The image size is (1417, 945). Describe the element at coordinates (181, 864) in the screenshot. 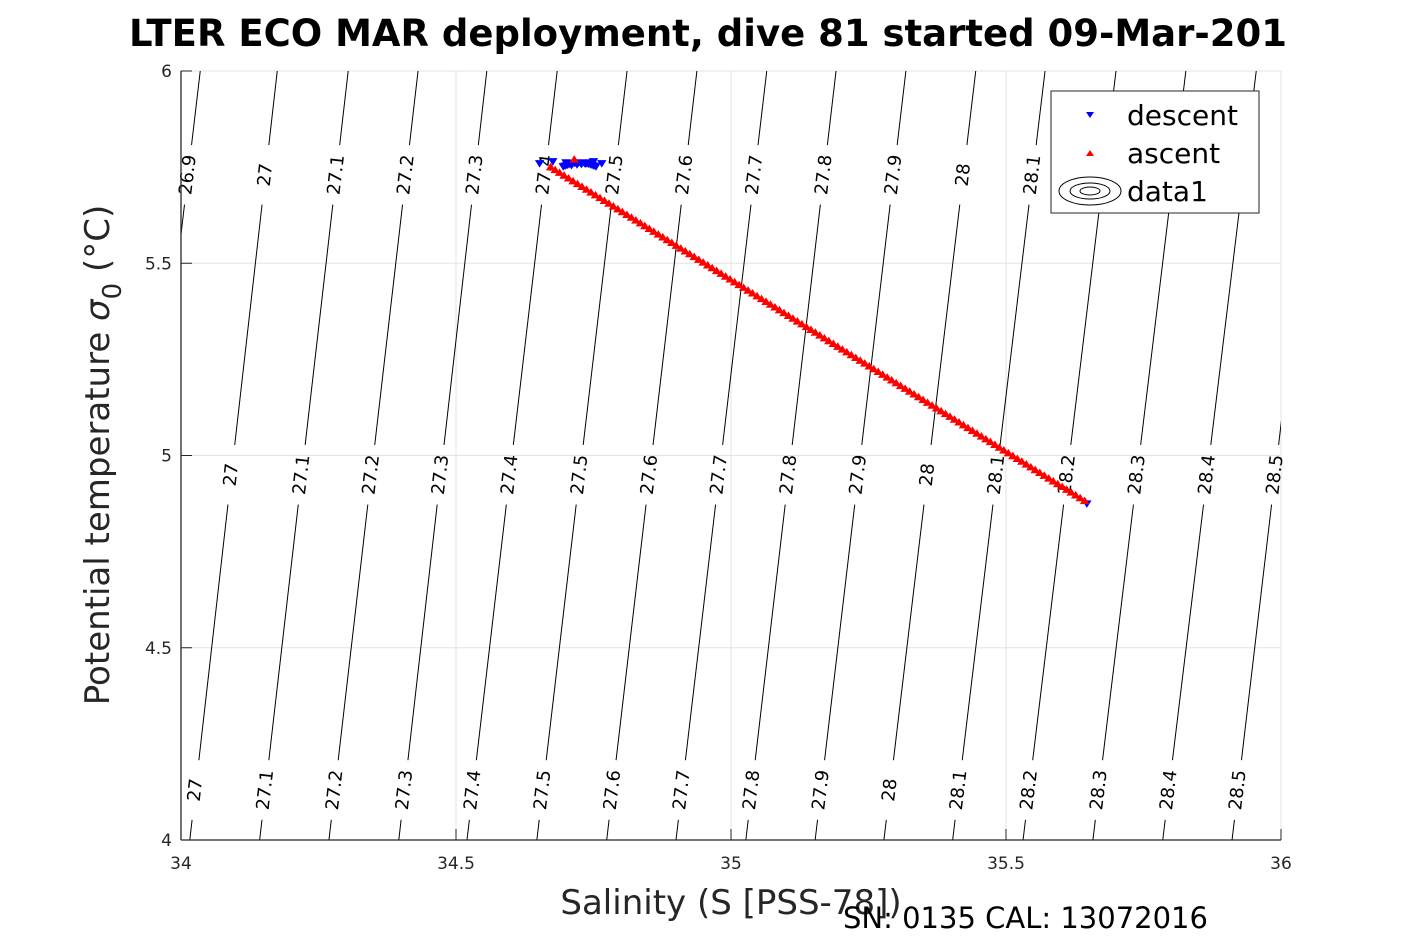

I see `x-tick-label: 34` at that location.